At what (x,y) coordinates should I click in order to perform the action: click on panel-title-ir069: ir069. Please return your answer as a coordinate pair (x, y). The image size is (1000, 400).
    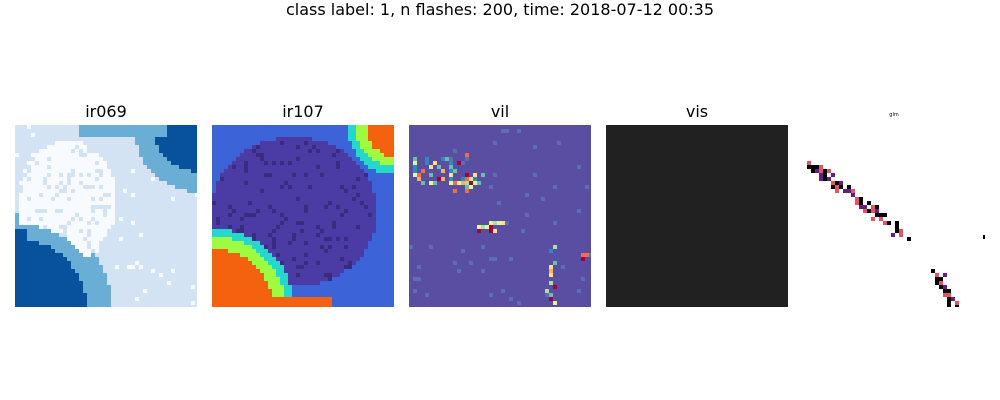
    Looking at the image, I should click on (106, 111).